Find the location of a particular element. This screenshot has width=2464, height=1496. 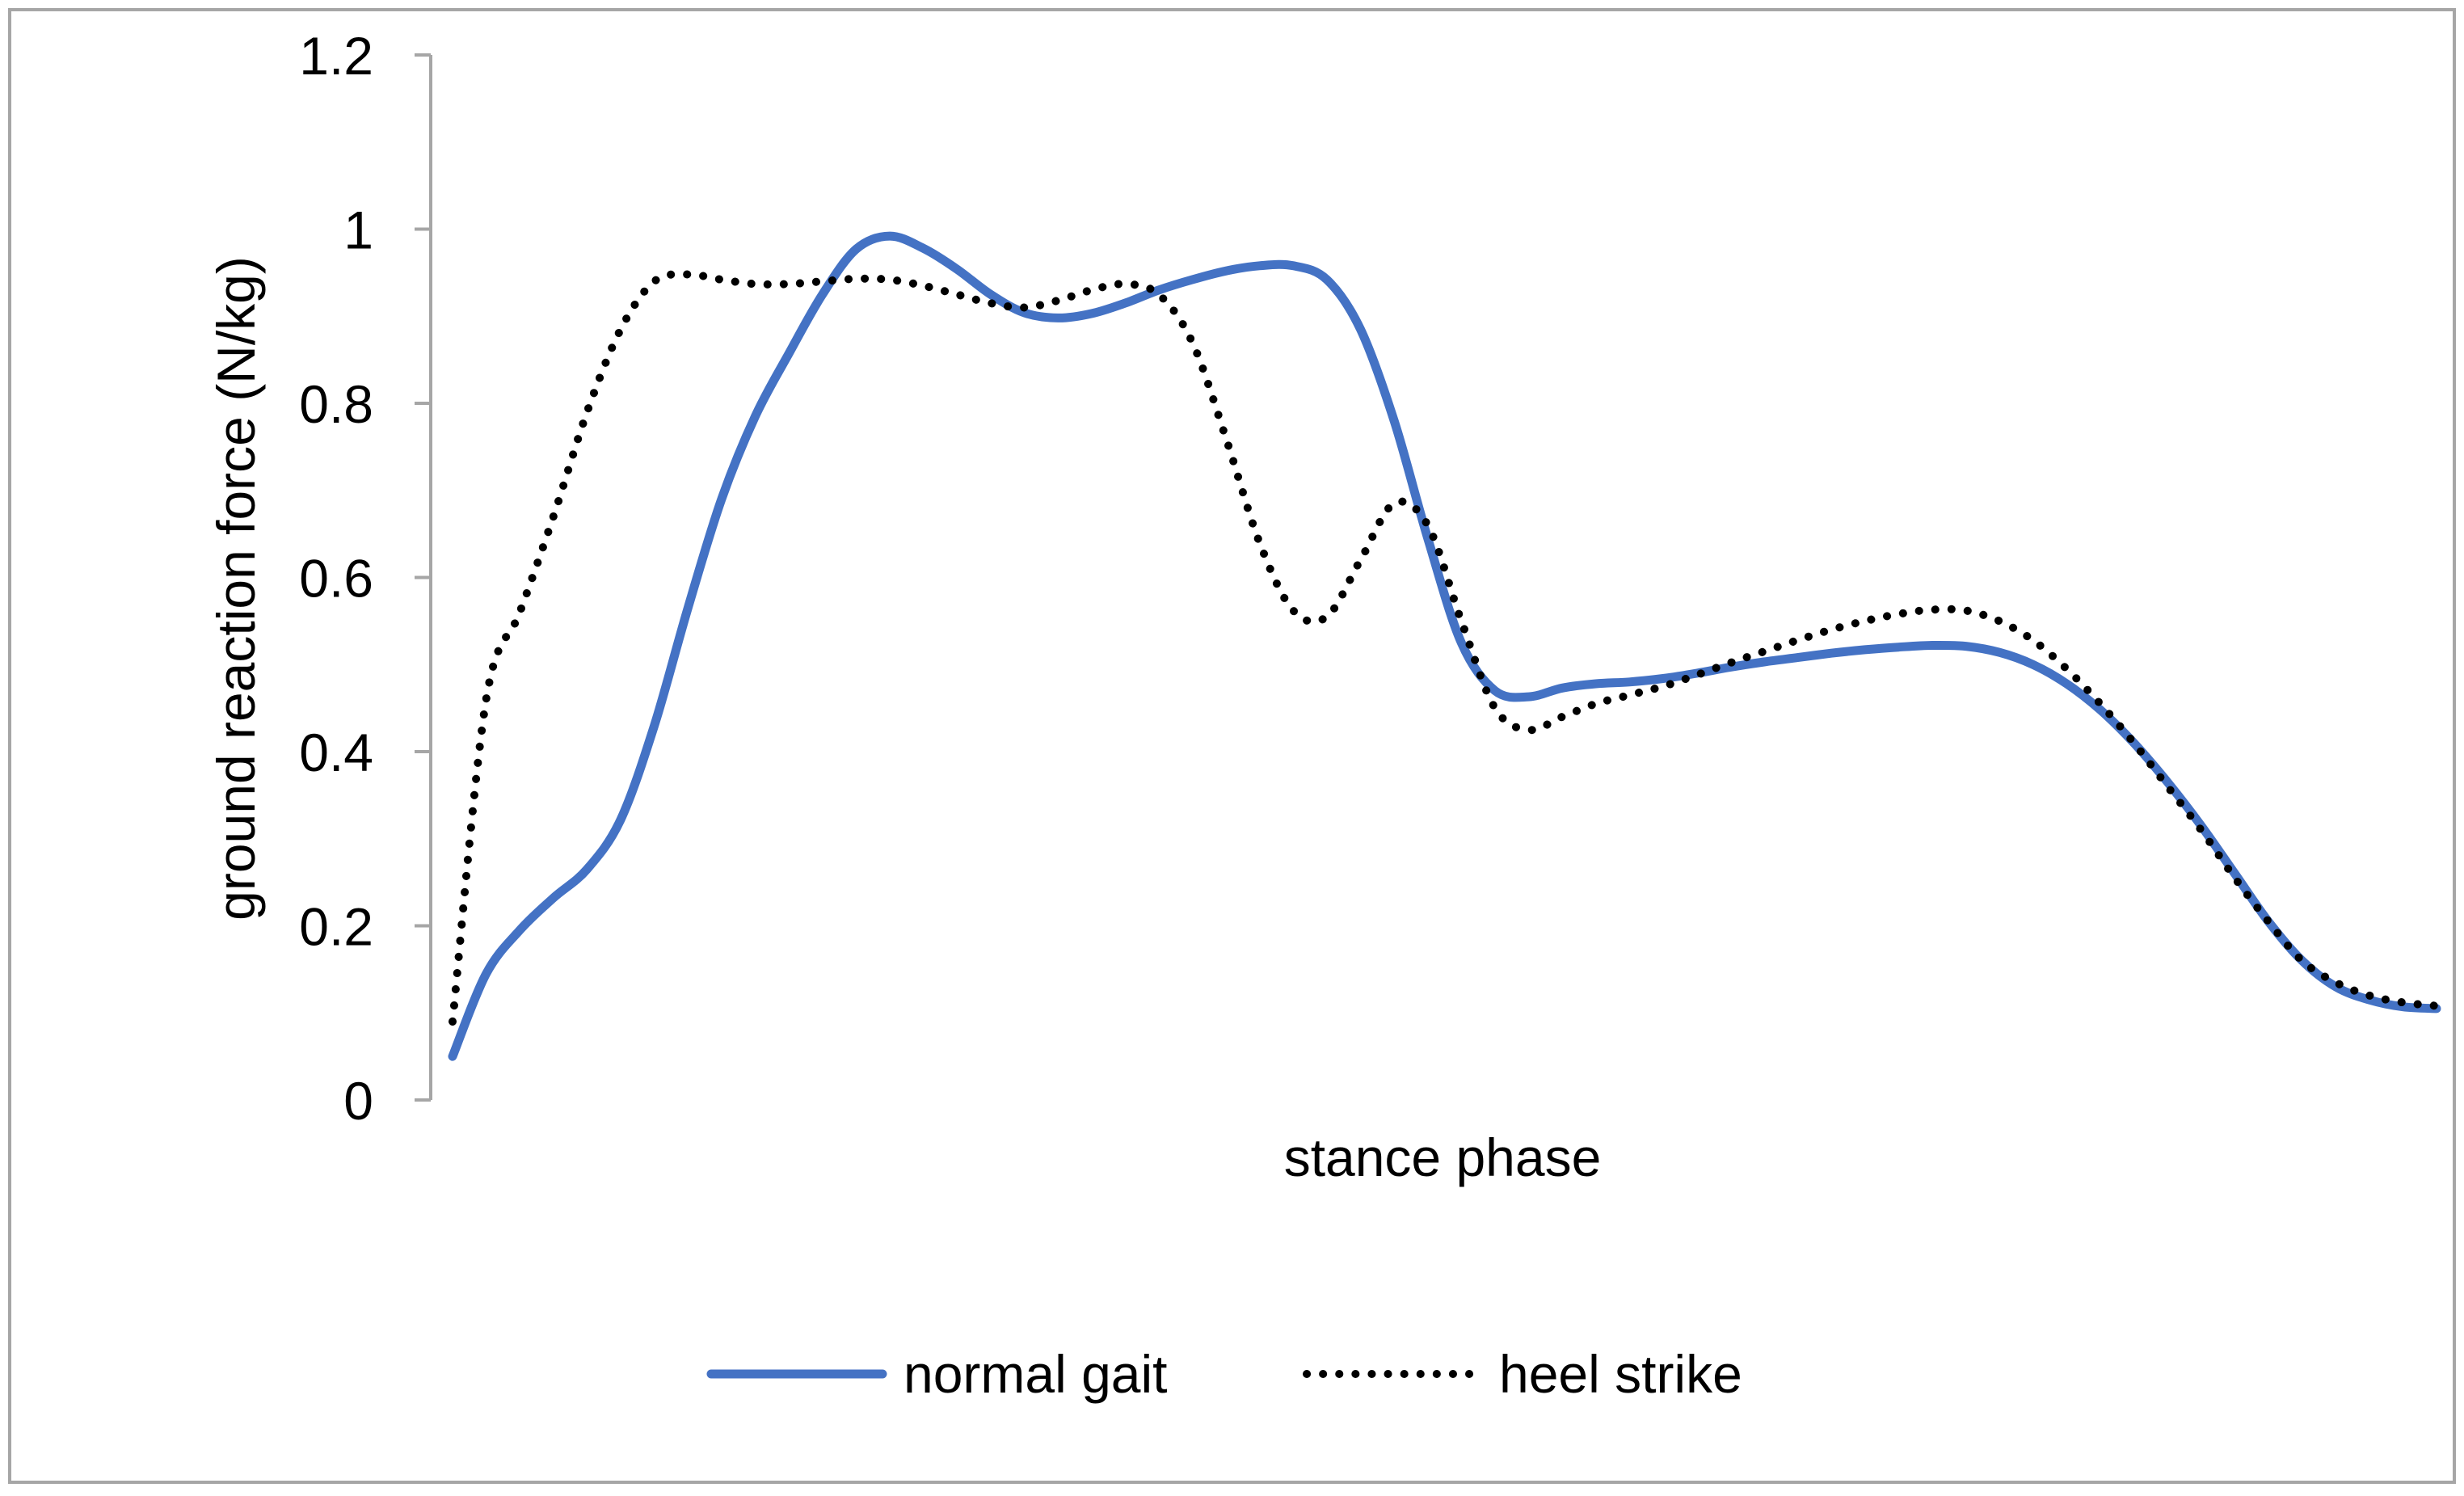

y-axis-label: ground reaction force (N/kg) is located at coordinates (236, 588).